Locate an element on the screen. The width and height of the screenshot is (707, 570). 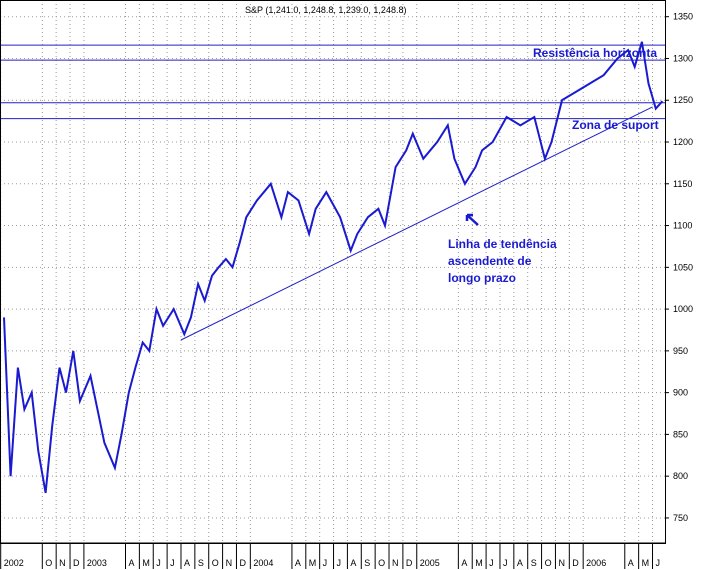
y-tick-label: 900 is located at coordinates (680, 393).